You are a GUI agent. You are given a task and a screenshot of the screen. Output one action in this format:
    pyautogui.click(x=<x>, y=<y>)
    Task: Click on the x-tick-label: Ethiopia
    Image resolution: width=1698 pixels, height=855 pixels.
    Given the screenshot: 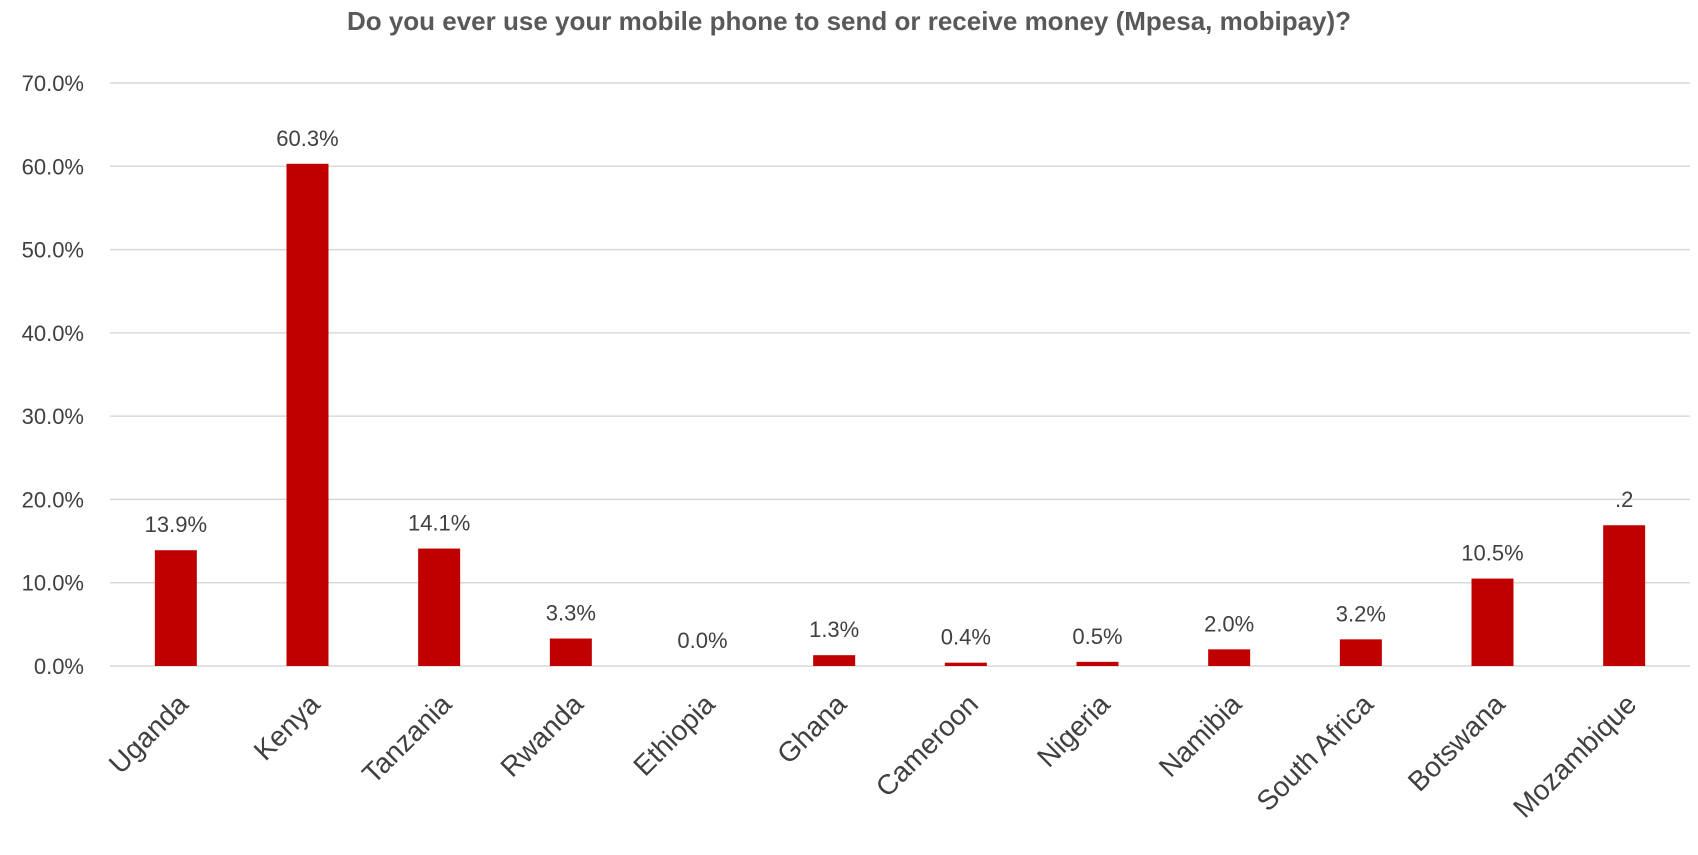 What is the action you would take?
    pyautogui.click(x=674, y=735)
    